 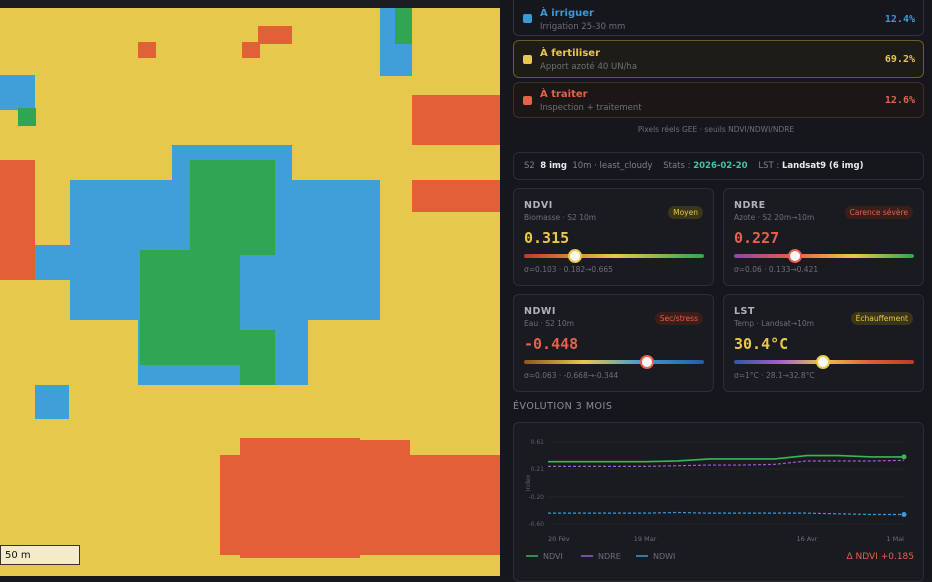 What do you see at coordinates (536, 497) in the screenshot?
I see `y-tick-label: -0.20` at bounding box center [536, 497].